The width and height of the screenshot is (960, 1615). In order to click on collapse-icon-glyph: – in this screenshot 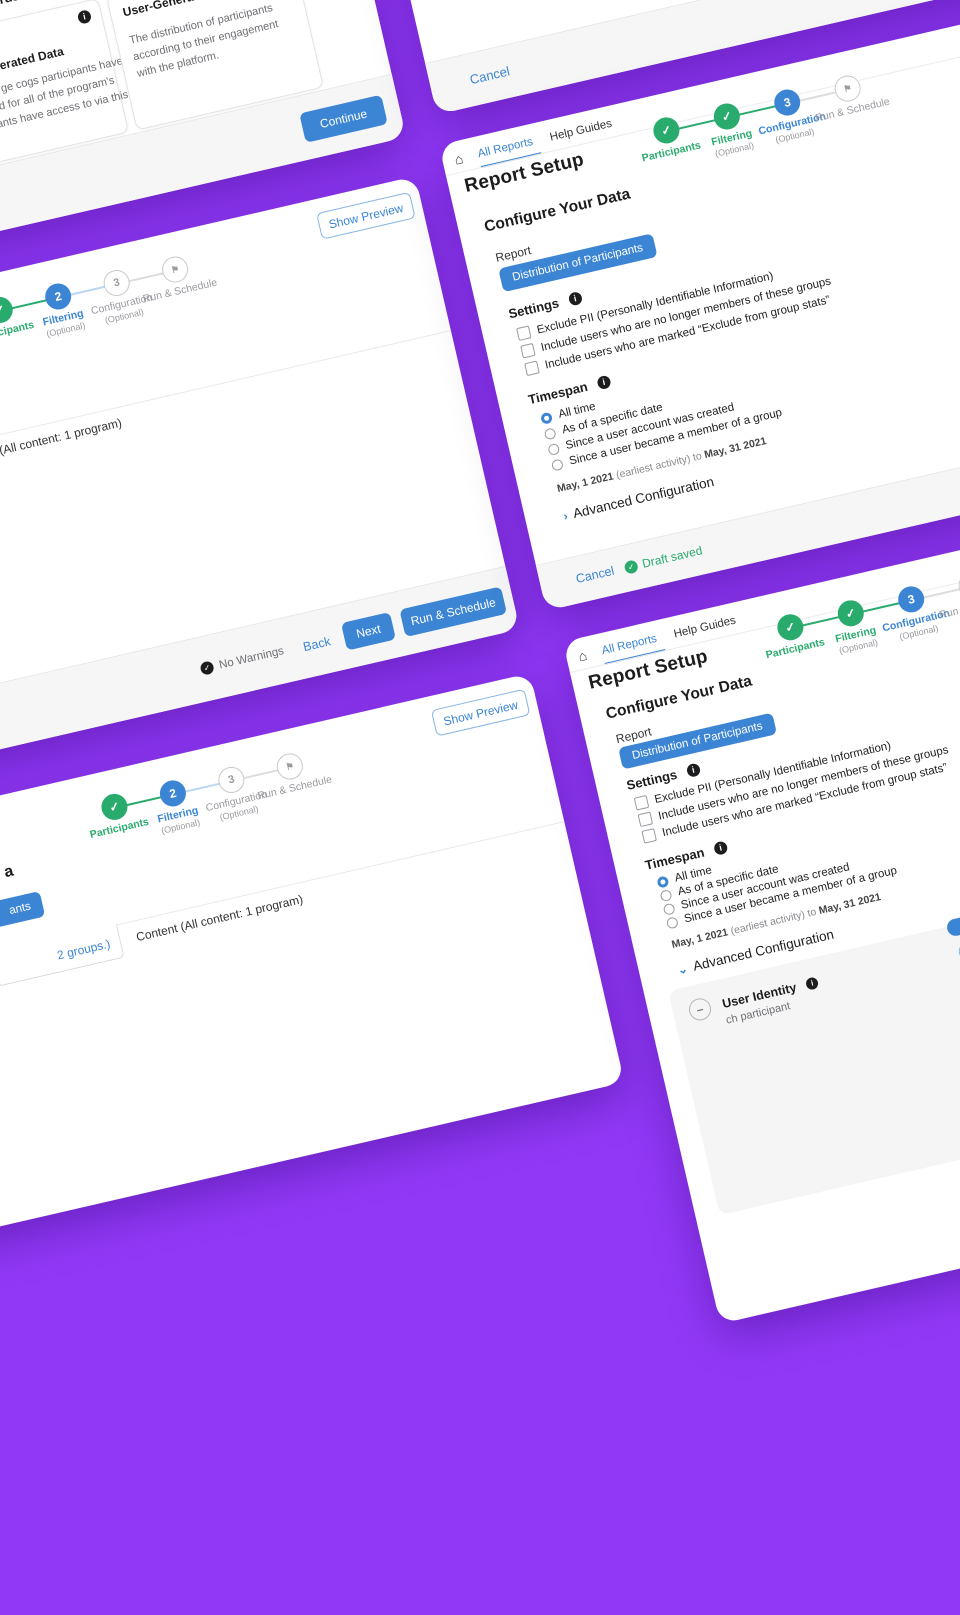, I will do `click(700, 1009)`.